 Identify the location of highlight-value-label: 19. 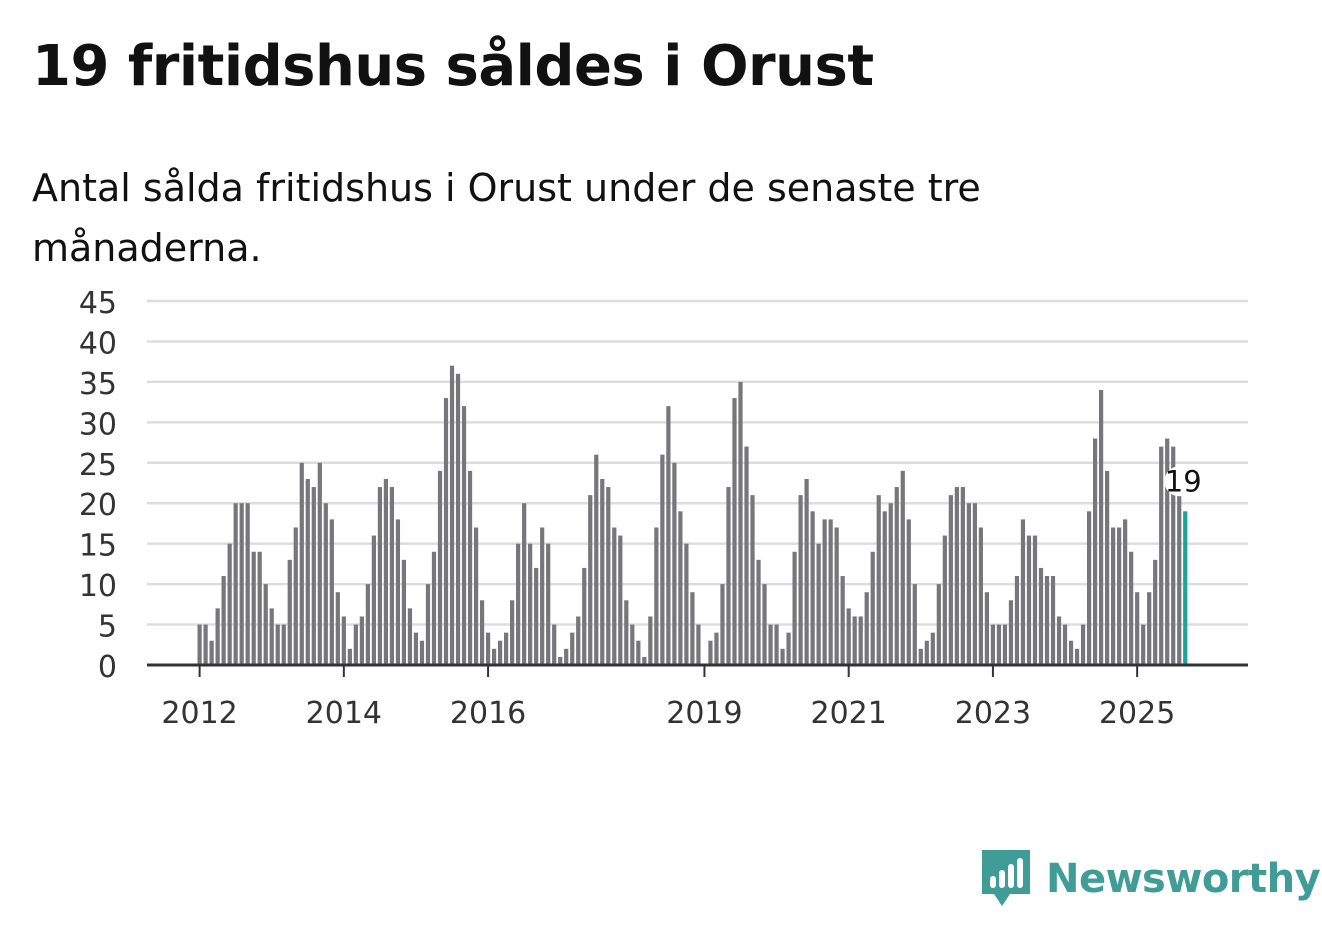
(1183, 481).